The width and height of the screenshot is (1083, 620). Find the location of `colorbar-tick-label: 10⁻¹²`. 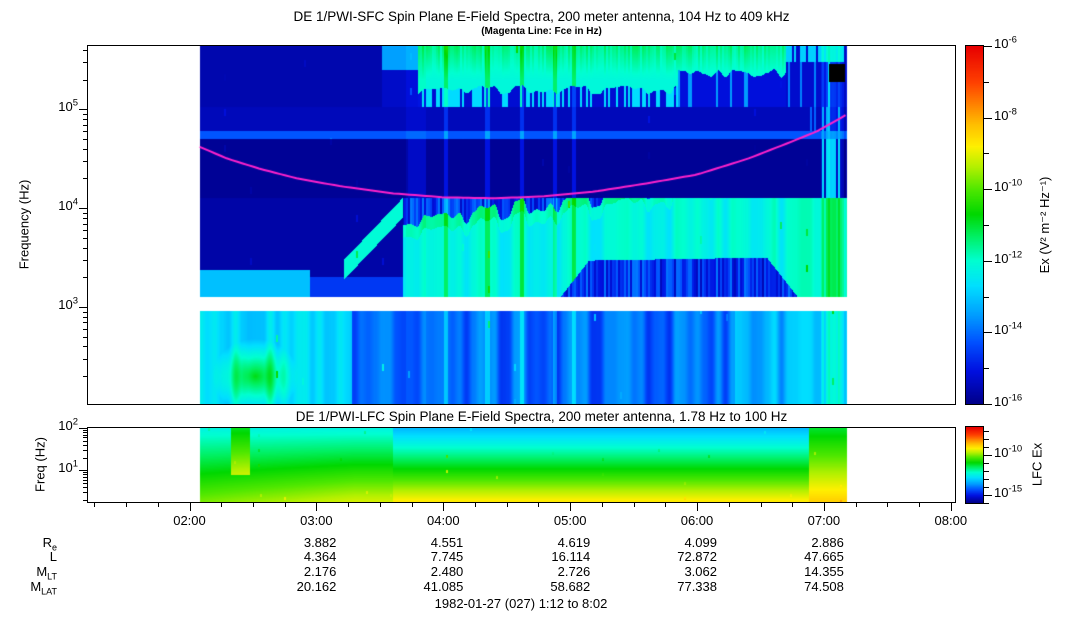

colorbar-tick-label: 10⁻¹² is located at coordinates (1008, 257).